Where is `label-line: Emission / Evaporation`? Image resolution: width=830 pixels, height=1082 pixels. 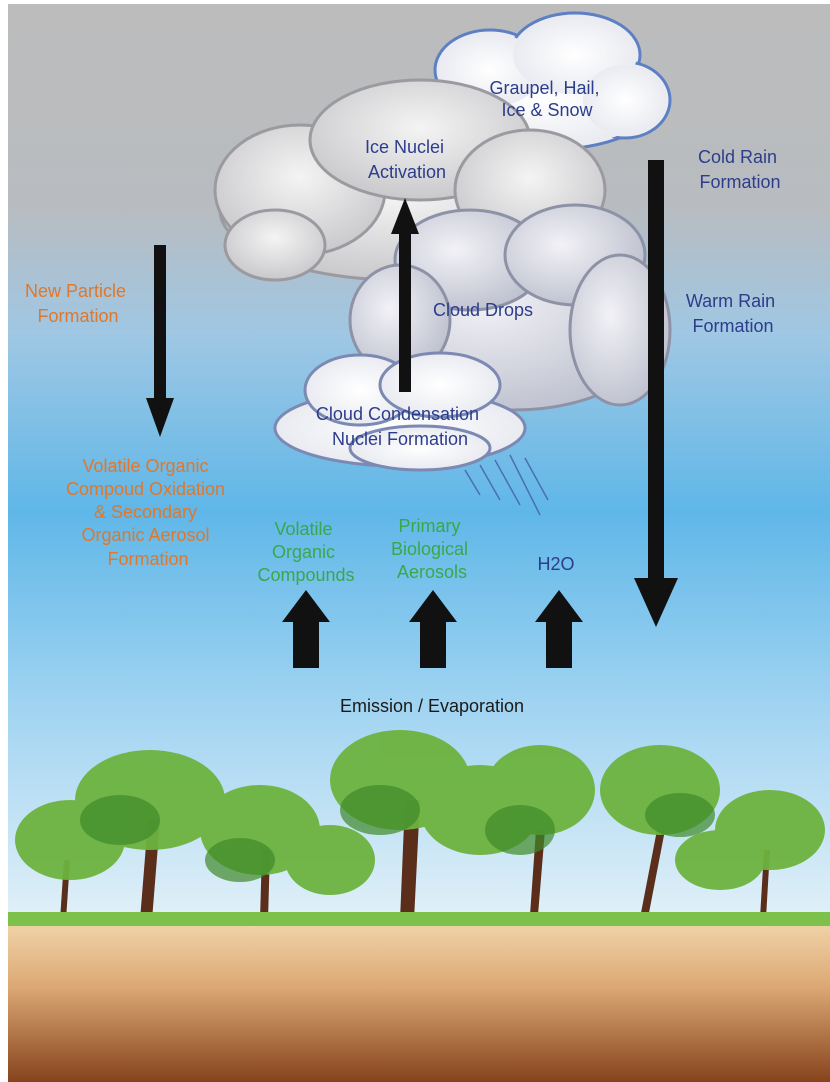
label-line: Emission / Evaporation is located at coordinates (432, 706).